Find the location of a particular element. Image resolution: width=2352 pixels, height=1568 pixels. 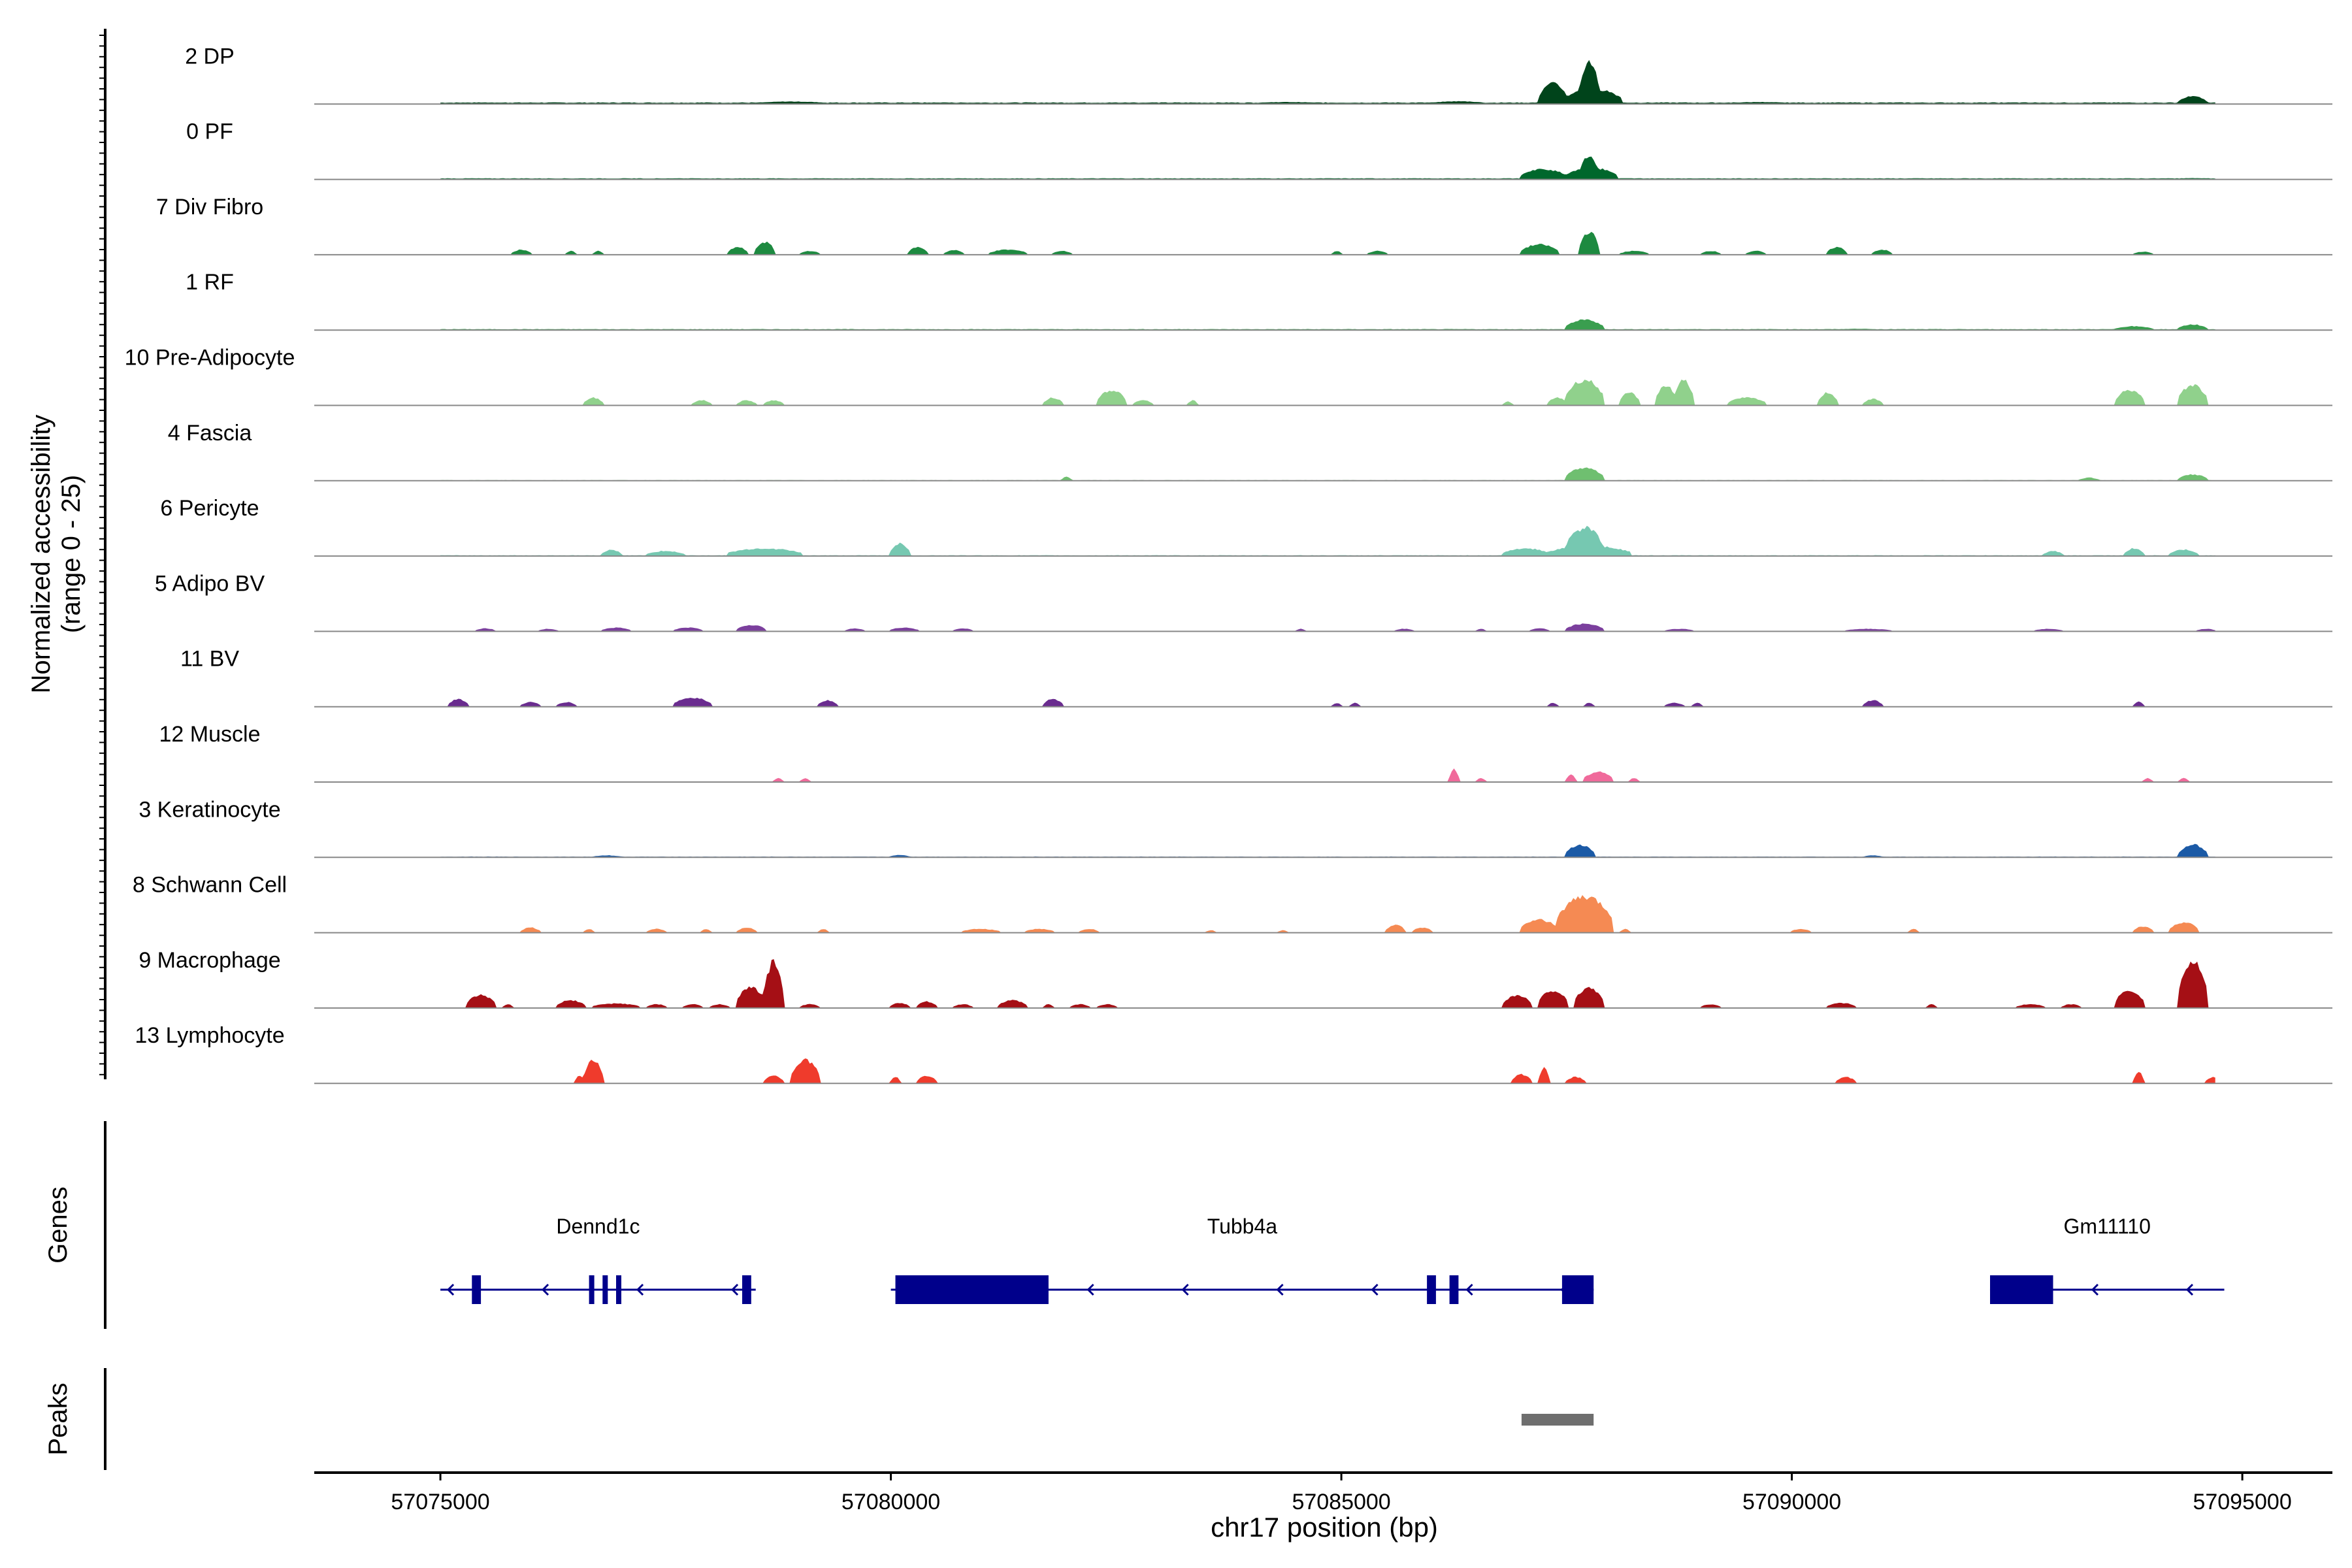

coverage-track: 8 Schwann Cell is located at coordinates (1232, 903).